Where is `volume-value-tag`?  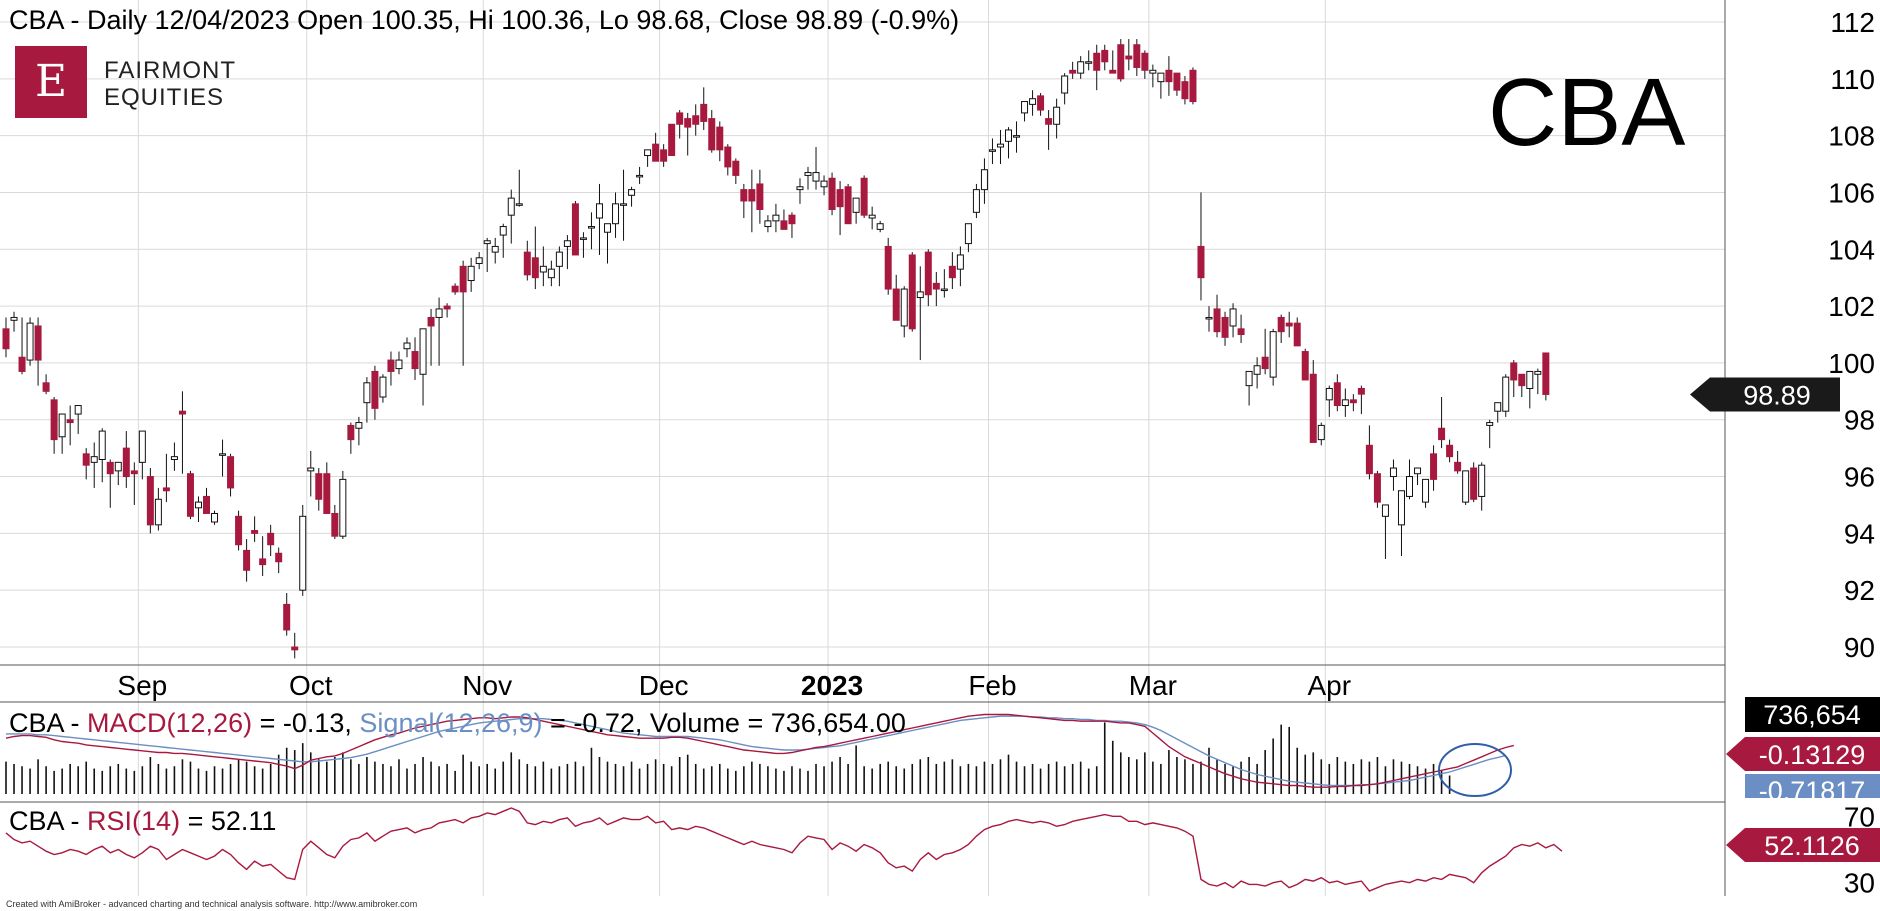
volume-value-tag is located at coordinates (1812, 714).